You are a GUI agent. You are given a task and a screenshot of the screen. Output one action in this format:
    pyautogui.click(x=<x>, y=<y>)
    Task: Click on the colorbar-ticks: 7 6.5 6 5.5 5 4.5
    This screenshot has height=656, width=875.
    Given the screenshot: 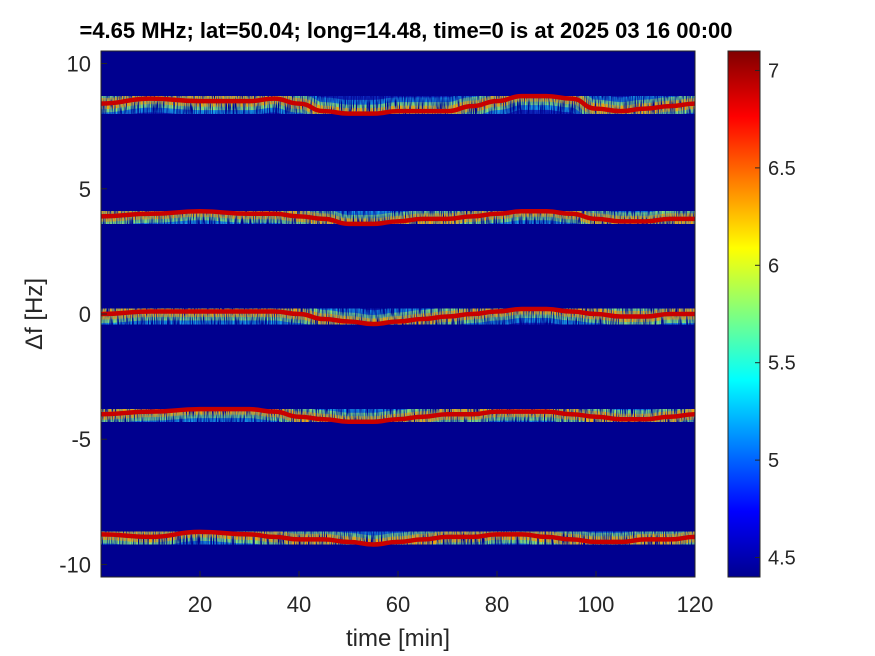 What is the action you would take?
    pyautogui.click(x=761, y=314)
    